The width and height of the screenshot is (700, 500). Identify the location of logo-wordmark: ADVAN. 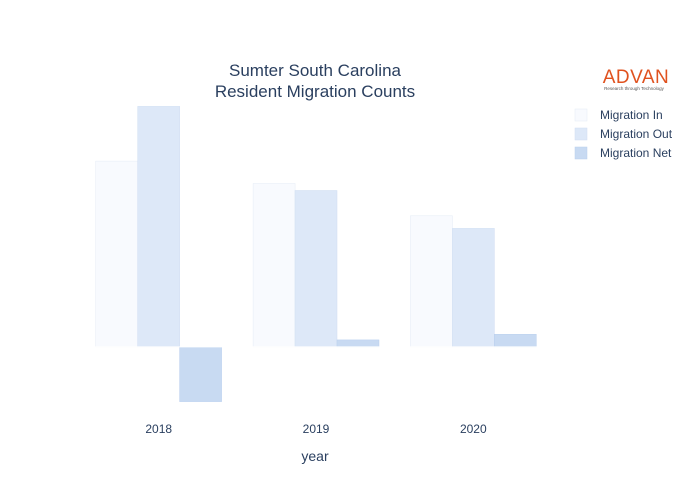
(636, 77).